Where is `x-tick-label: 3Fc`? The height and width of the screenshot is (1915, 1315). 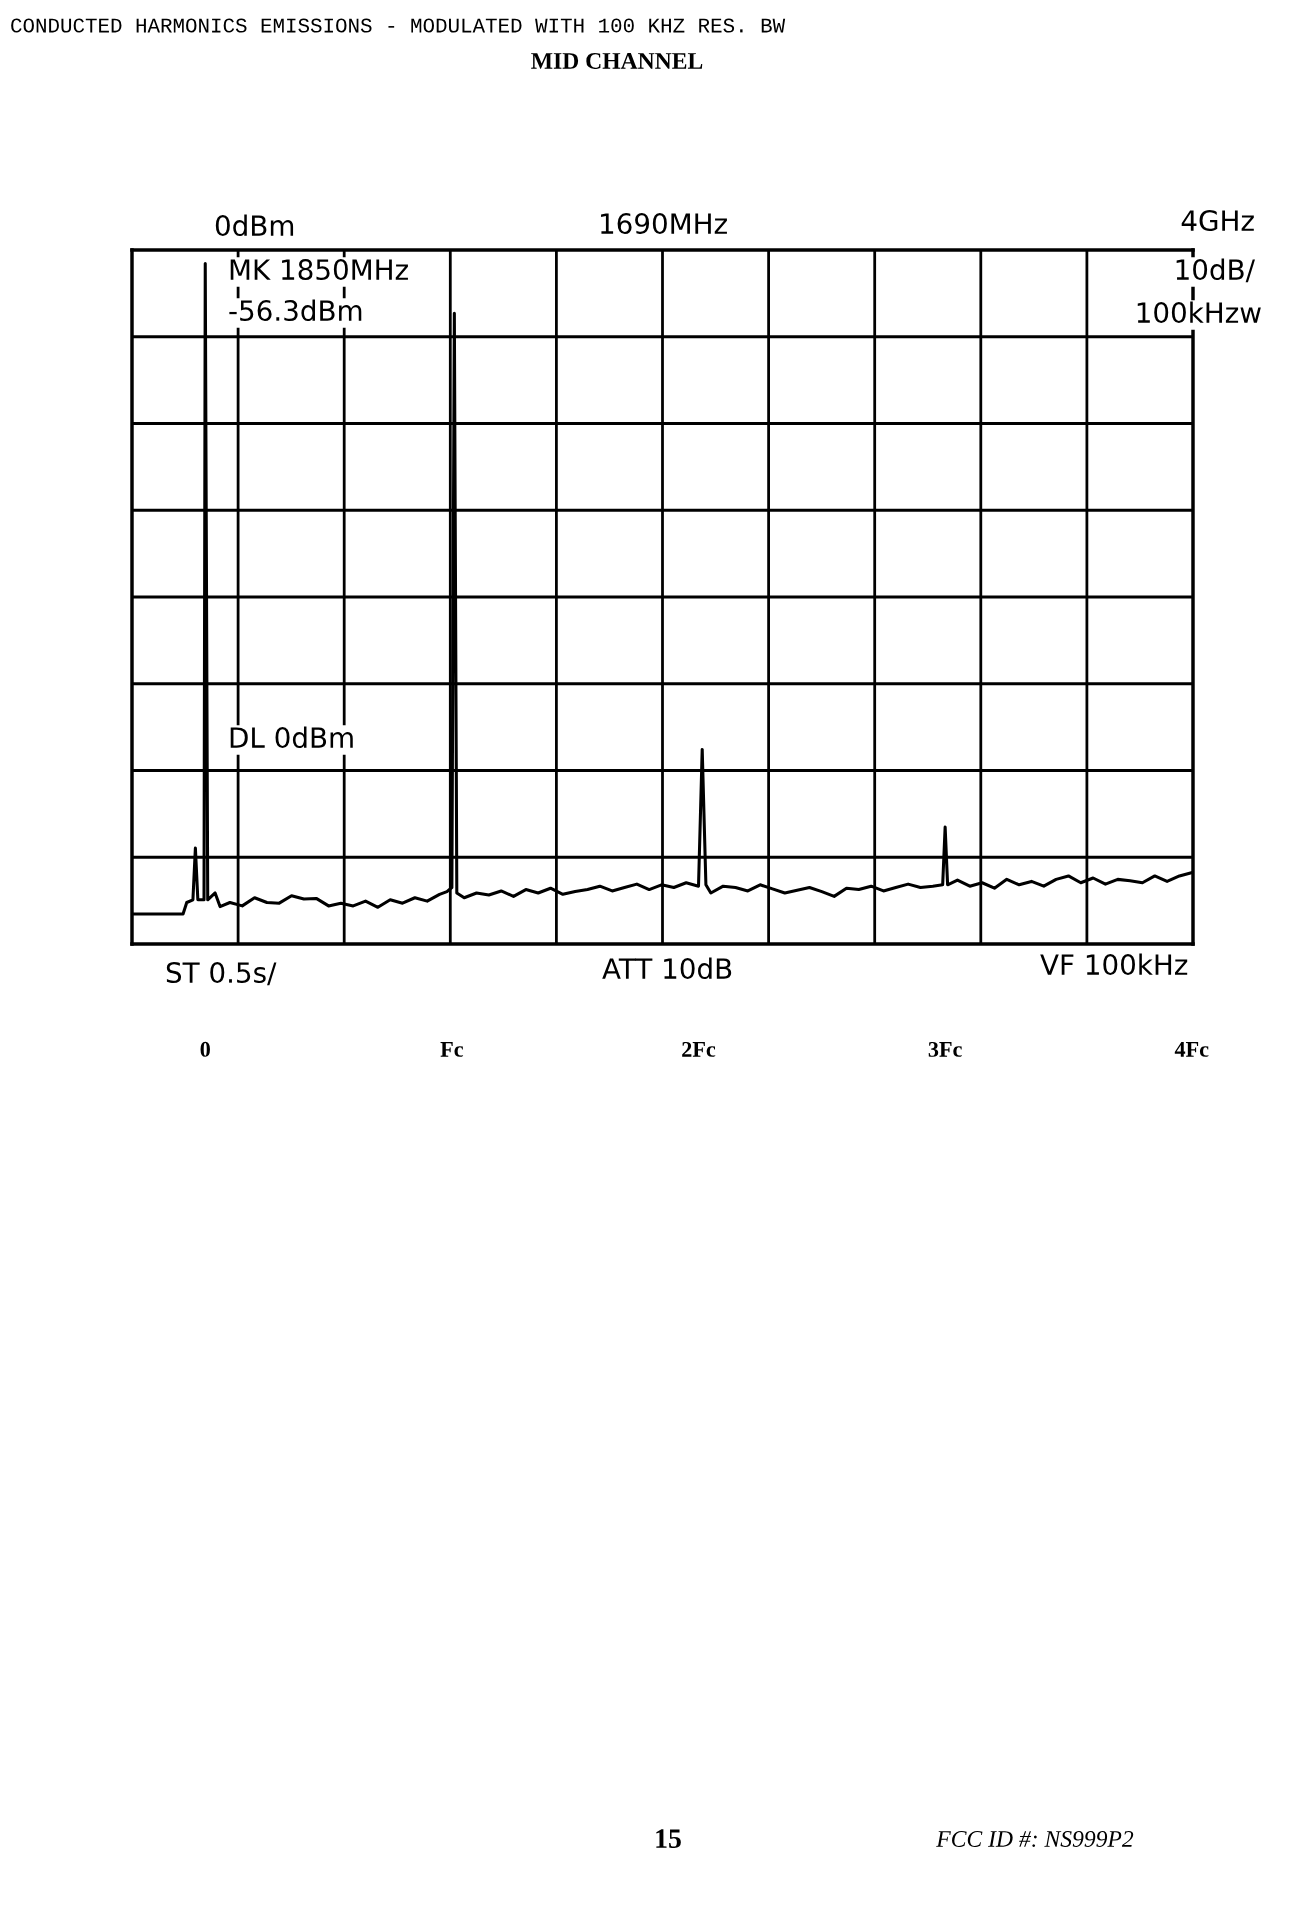 x-tick-label: 3Fc is located at coordinates (945, 1049).